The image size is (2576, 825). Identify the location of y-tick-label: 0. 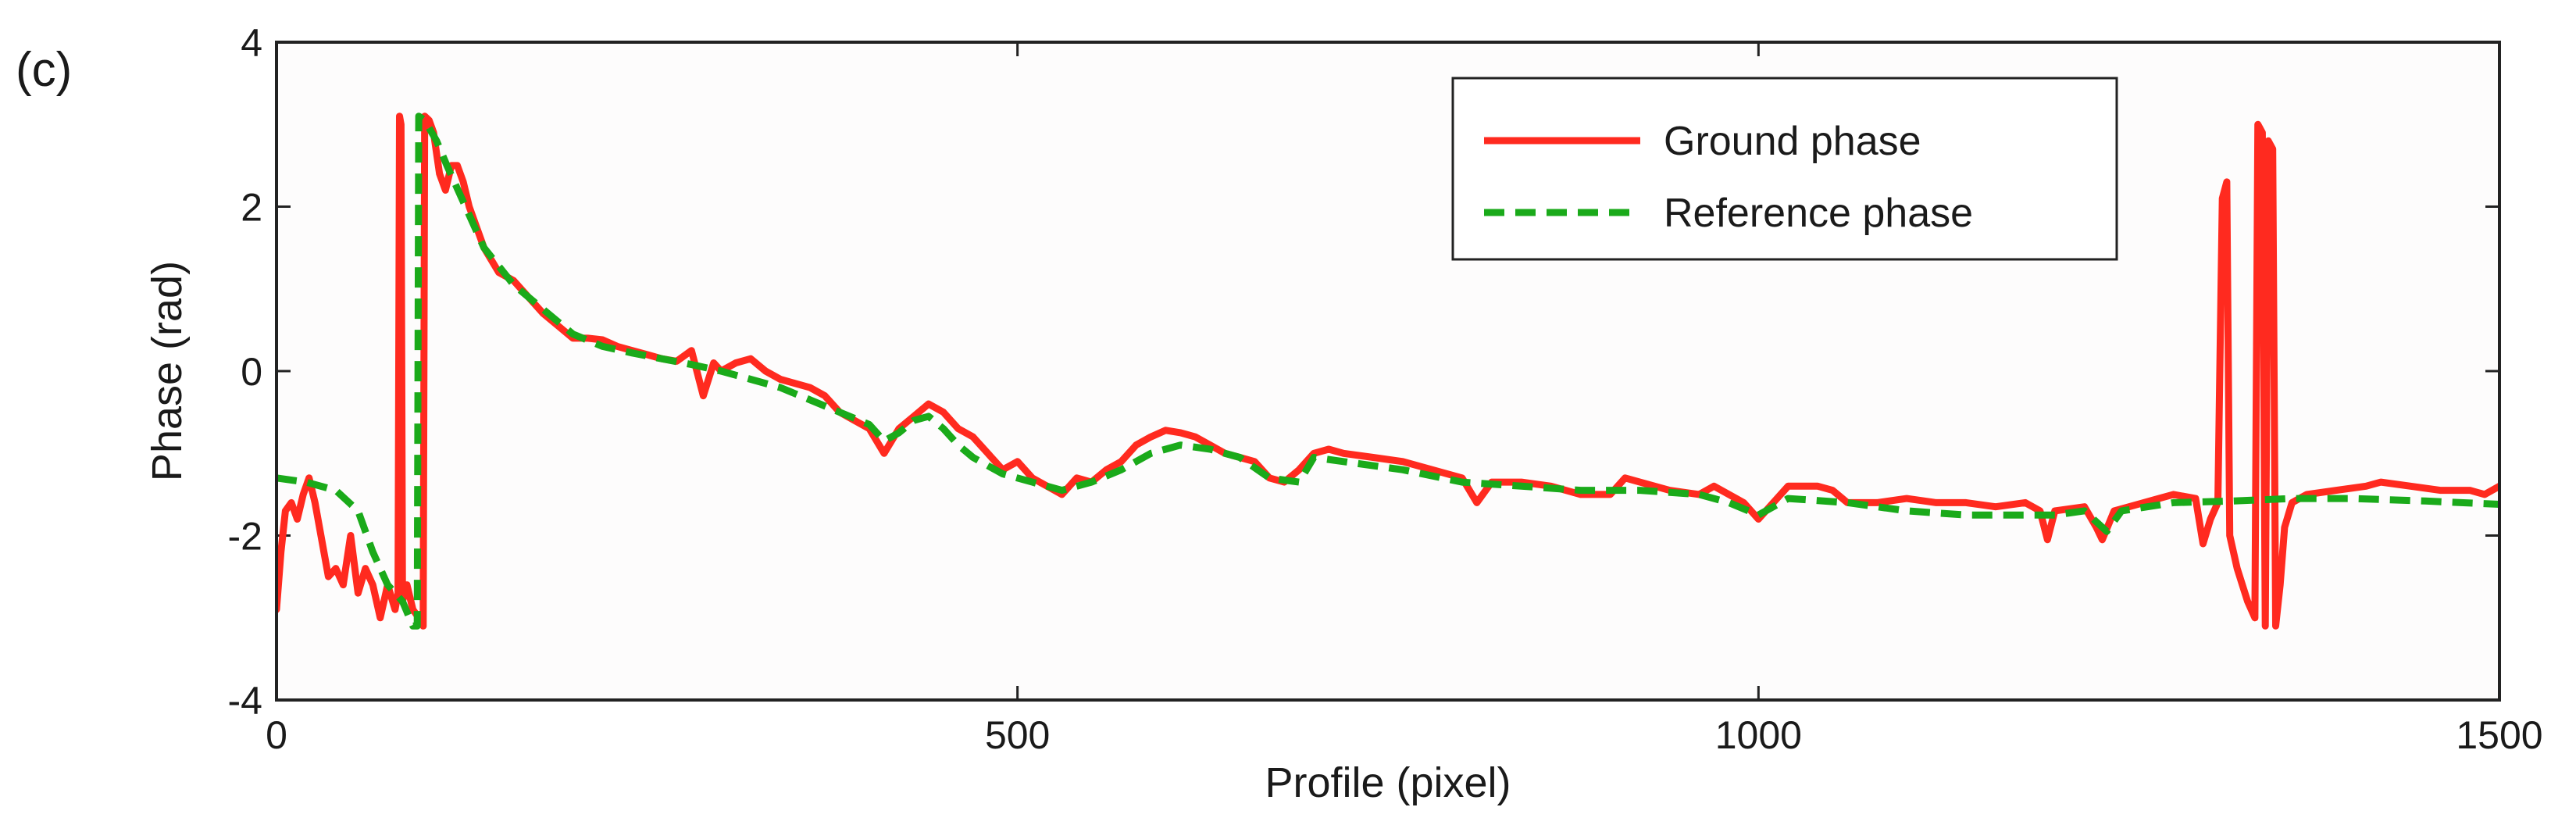
(251, 372).